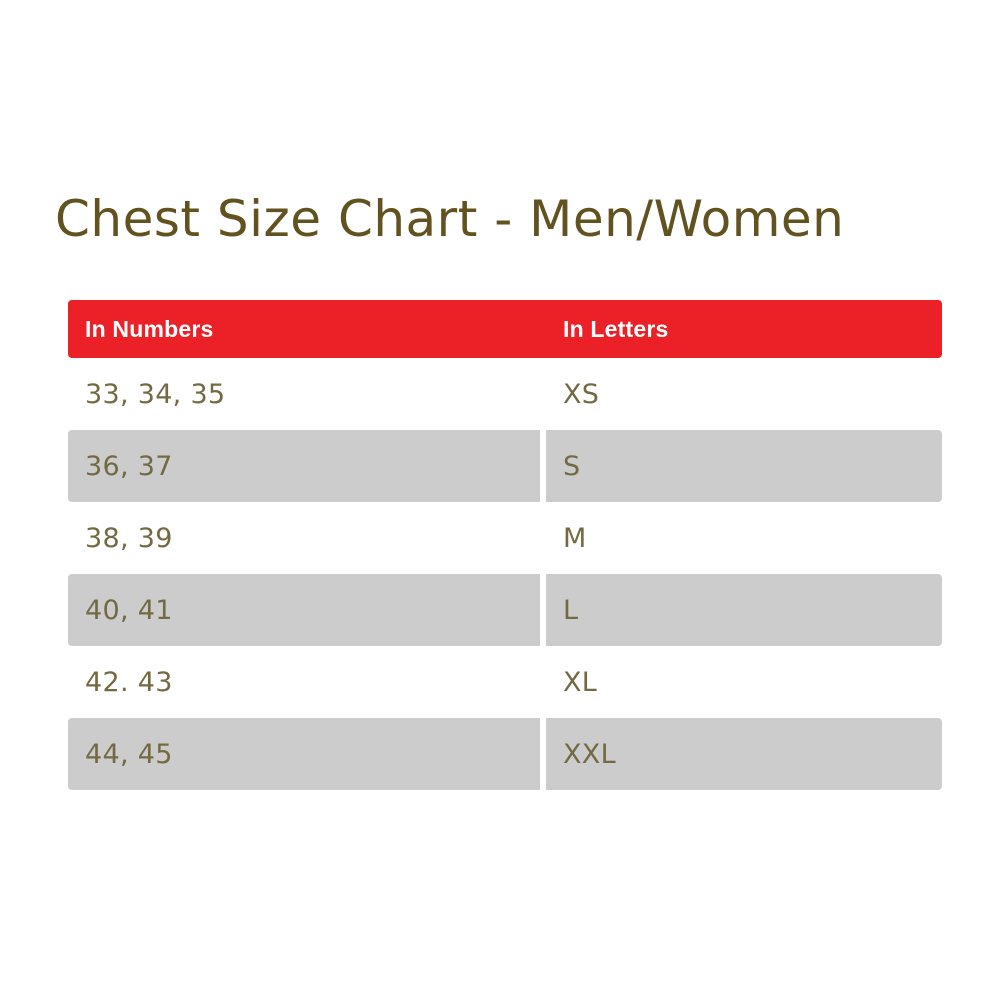 Image resolution: width=1000 pixels, height=1000 pixels. I want to click on cell-numbers: 36, 37, so click(304, 466).